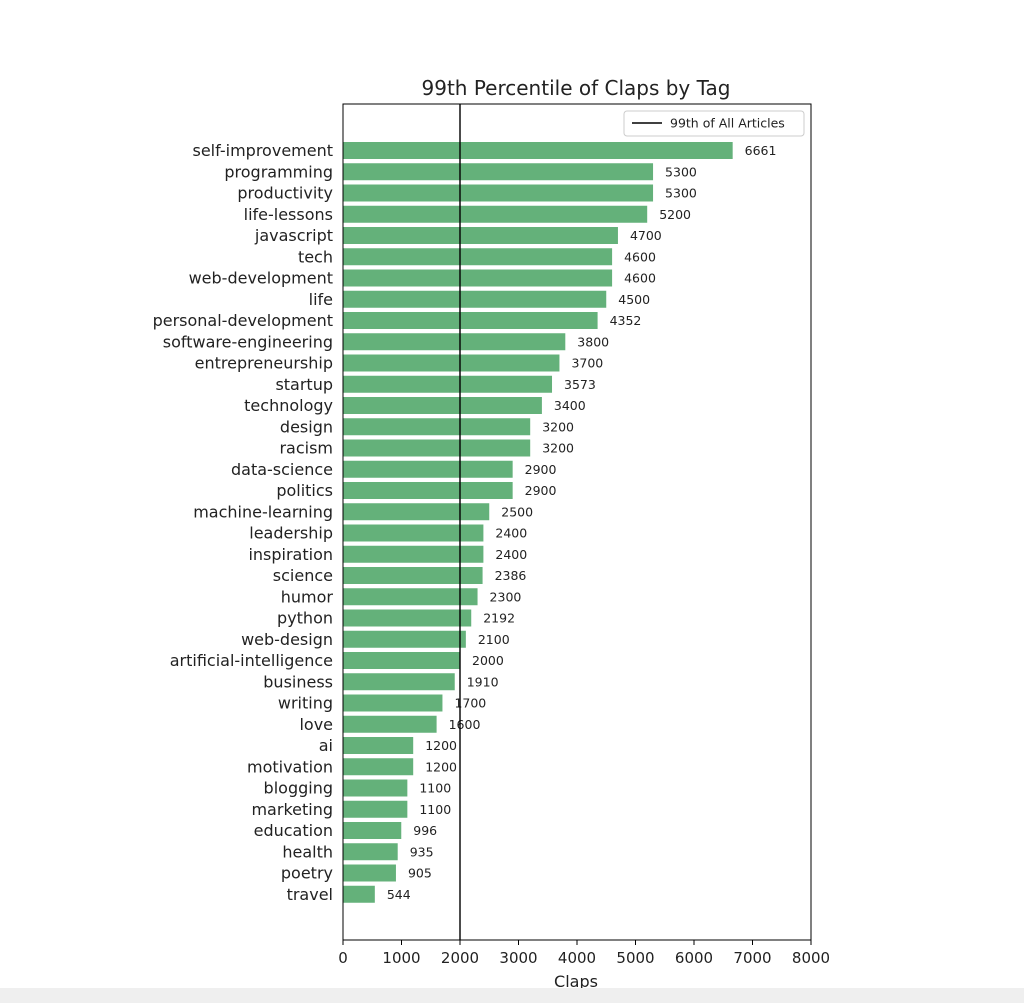 Image resolution: width=1024 pixels, height=1003 pixels. Describe the element at coordinates (675, 214) in the screenshot. I see `value-label: 5200` at that location.